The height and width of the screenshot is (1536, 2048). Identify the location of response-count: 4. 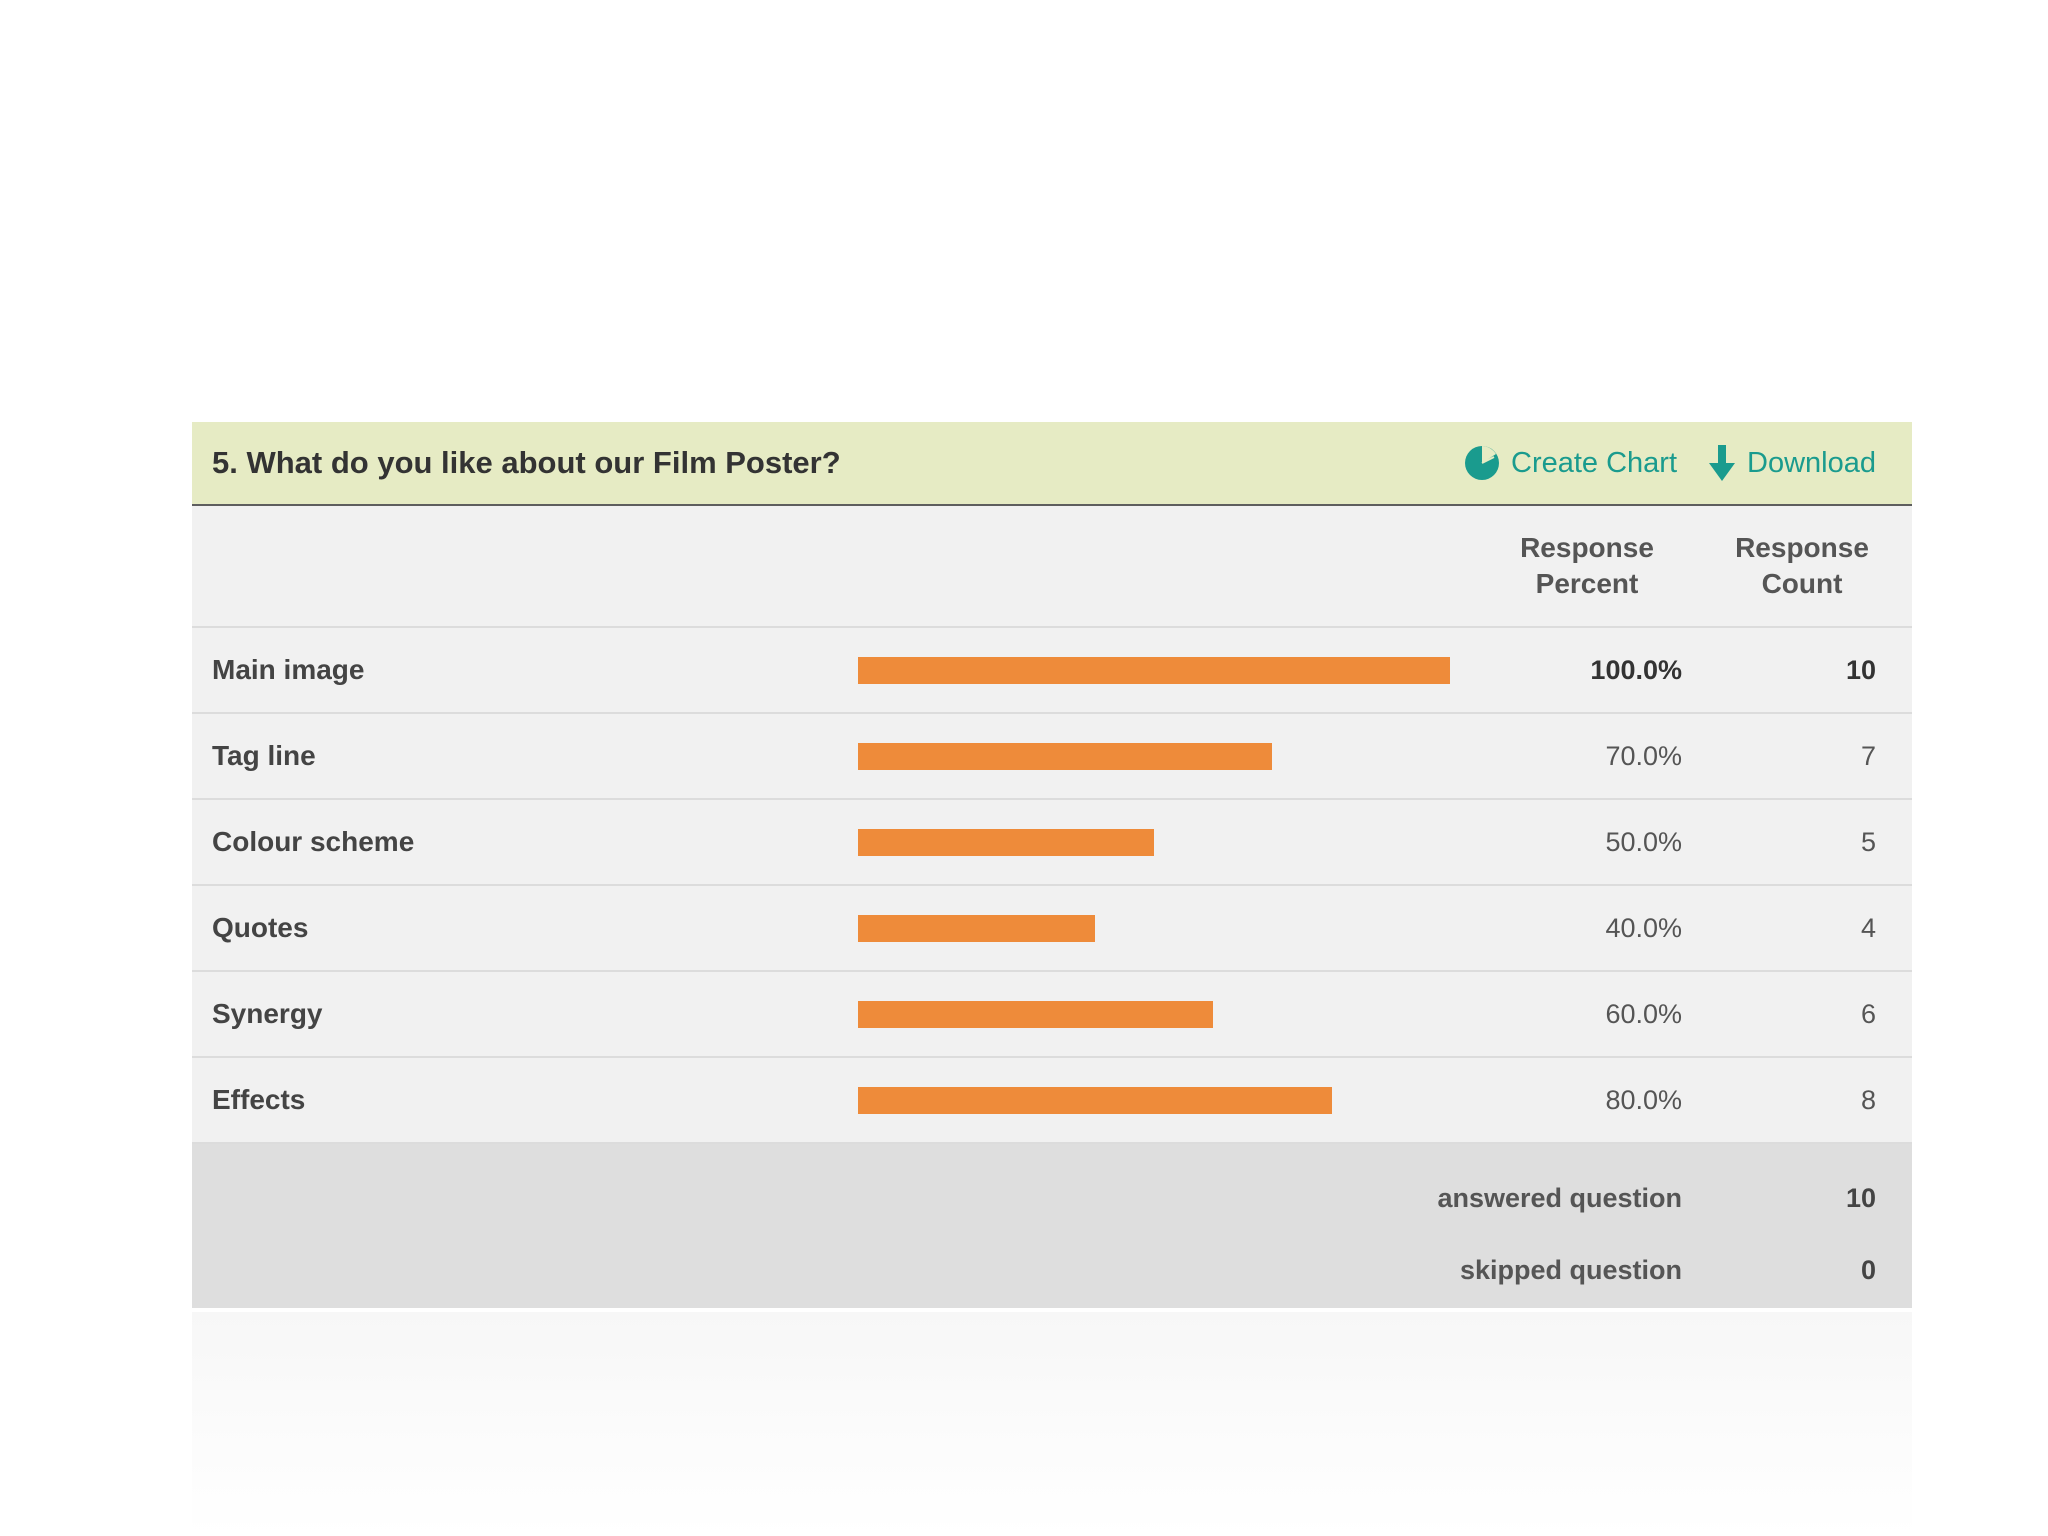
(1868, 928).